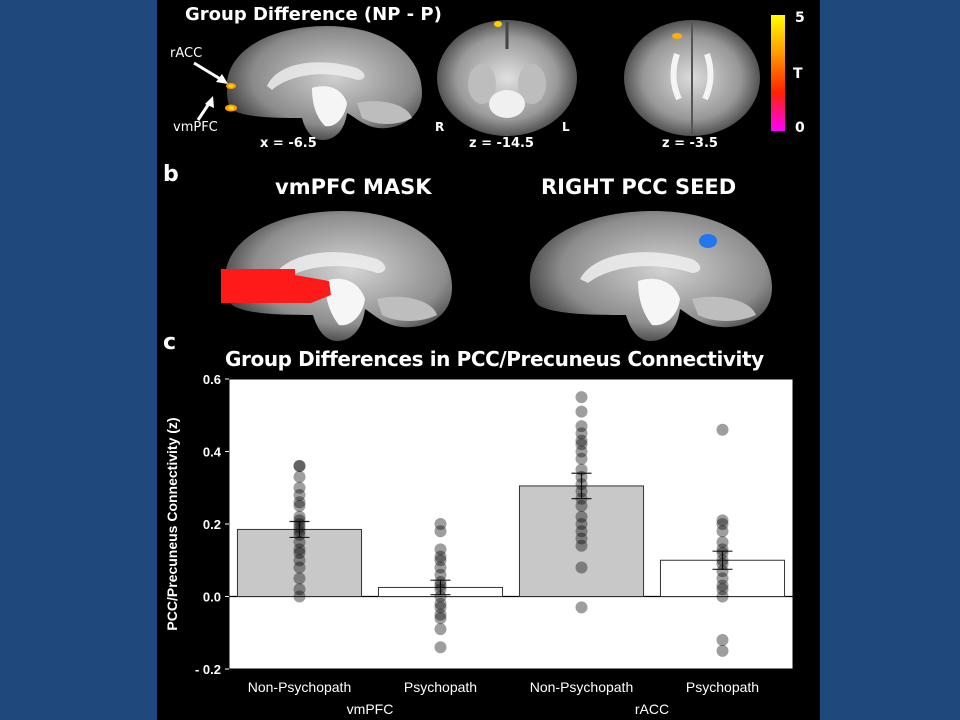 The width and height of the screenshot is (960, 720). What do you see at coordinates (195, 127) in the screenshot?
I see `label-vmpfc: vmPFC` at bounding box center [195, 127].